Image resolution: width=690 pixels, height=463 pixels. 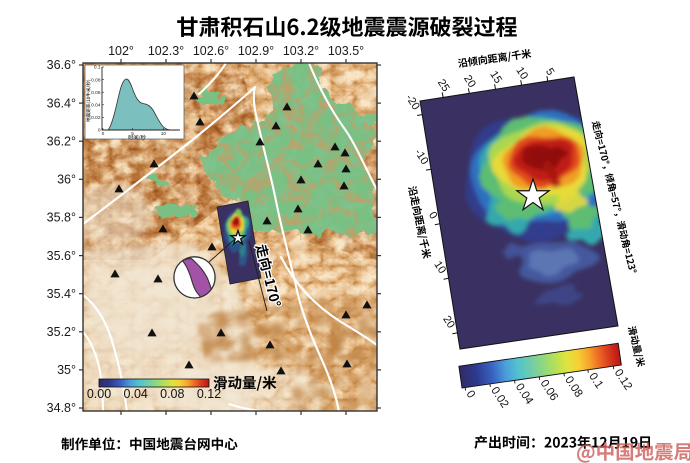 What do you see at coordinates (96, 118) in the screenshot?
I see `svg-text: 0.02` at bounding box center [96, 118].